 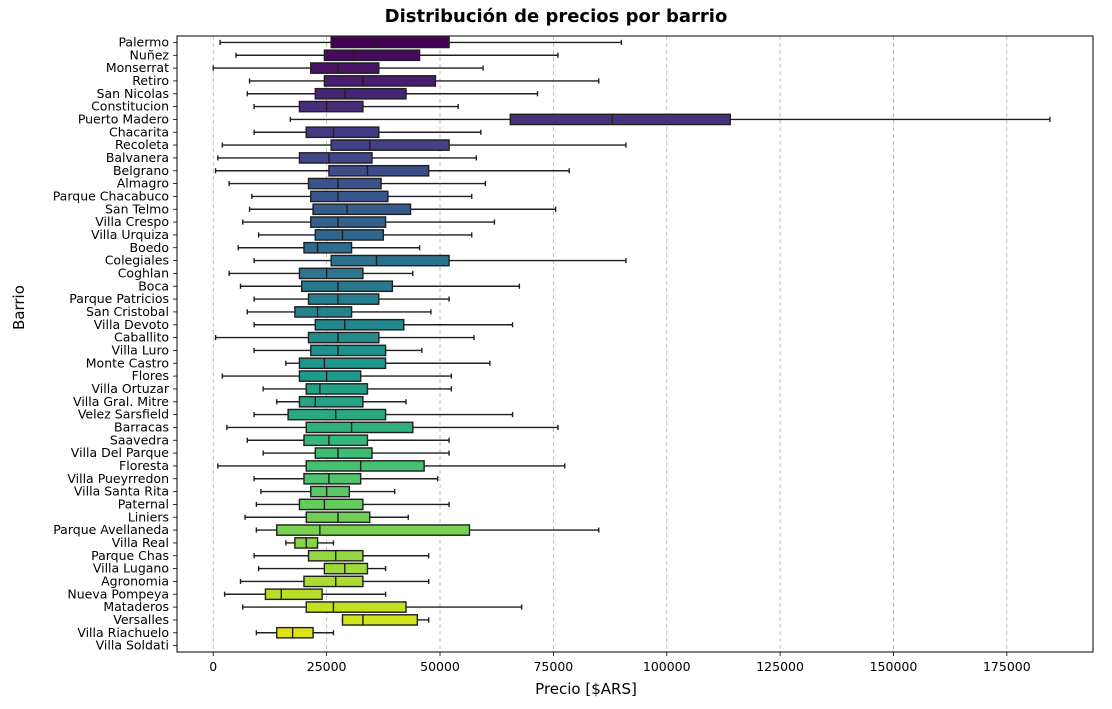 What do you see at coordinates (148, 516) in the screenshot?
I see `y-tick-label-37: Liniers` at bounding box center [148, 516].